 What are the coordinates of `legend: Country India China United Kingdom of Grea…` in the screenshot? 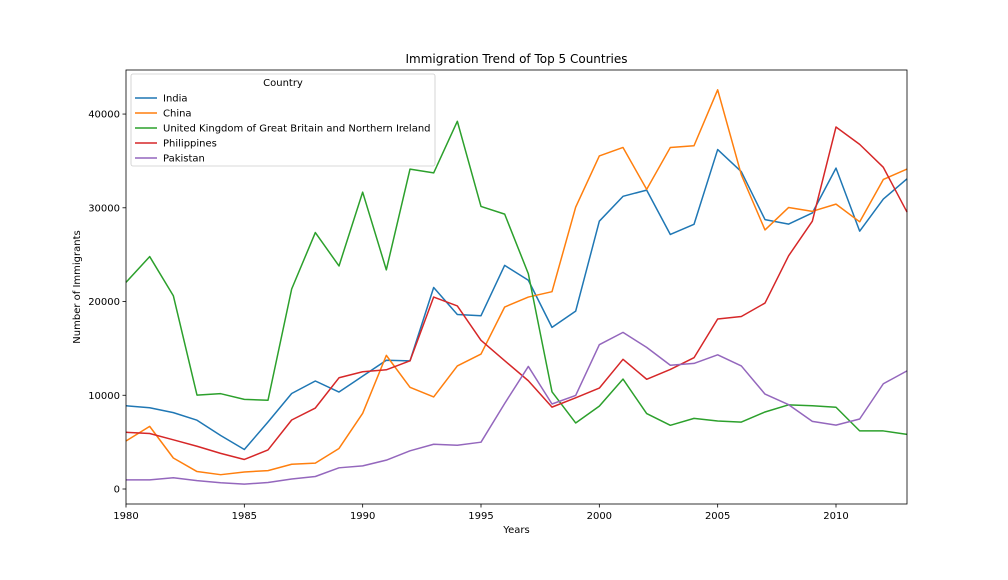 It's located at (283, 120).